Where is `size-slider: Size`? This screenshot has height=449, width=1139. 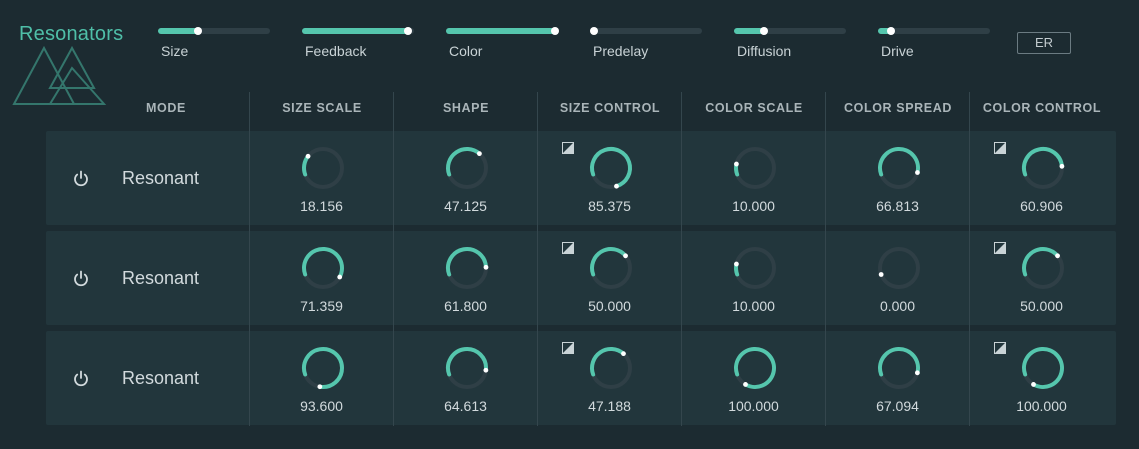
size-slider: Size is located at coordinates (215, 43).